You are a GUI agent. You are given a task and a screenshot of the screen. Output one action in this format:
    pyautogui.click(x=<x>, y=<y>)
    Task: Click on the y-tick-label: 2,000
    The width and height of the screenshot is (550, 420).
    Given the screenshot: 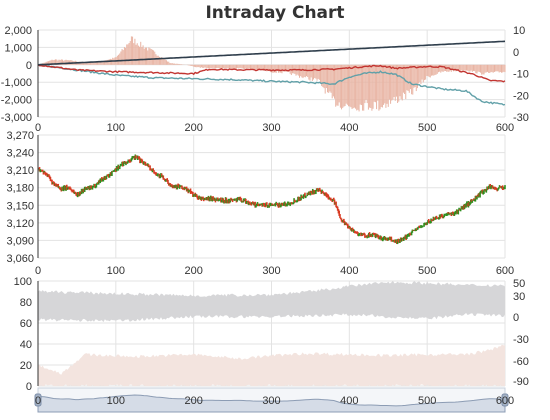 What is the action you would take?
    pyautogui.click(x=18, y=31)
    